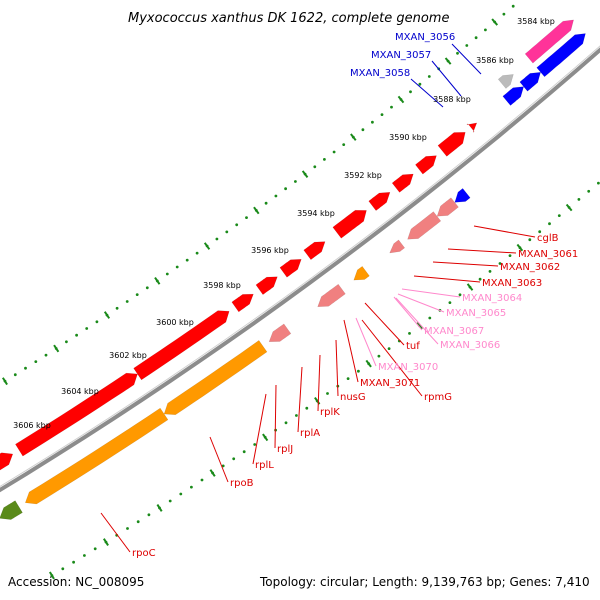  I want to click on gene-label: MXAN_3057, so click(401, 55).